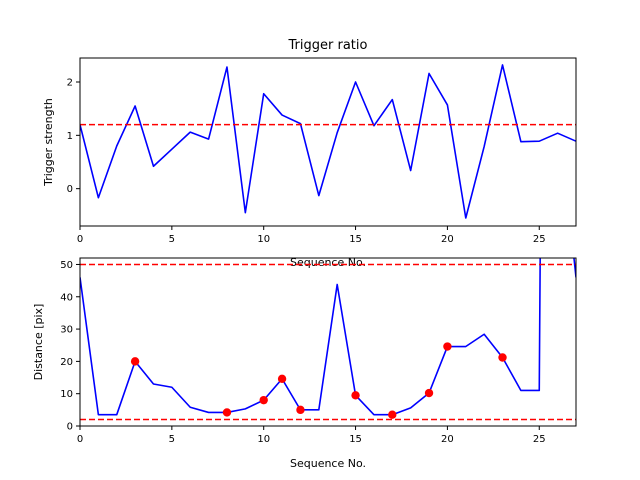  What do you see at coordinates (80, 239) in the screenshot?
I see `top-xtick-label: 0` at bounding box center [80, 239].